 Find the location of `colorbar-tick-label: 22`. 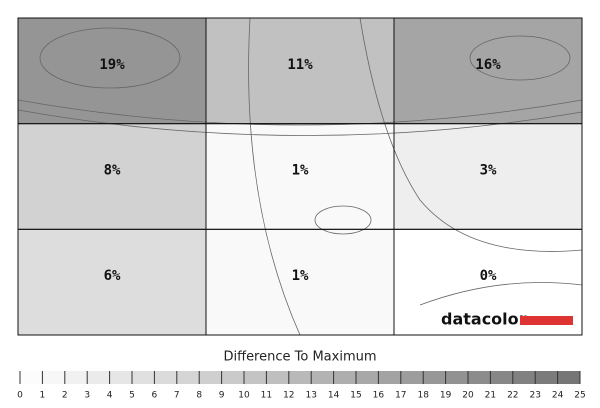

colorbar-tick-label: 22 is located at coordinates (512, 396).